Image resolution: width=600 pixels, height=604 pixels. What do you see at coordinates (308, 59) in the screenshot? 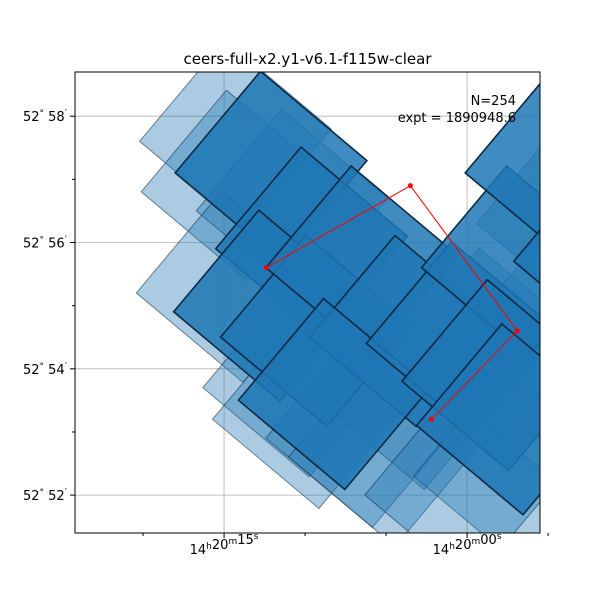
I see `chart-title: ceers-full-x2.y1-v6.1-f115w-clear` at bounding box center [308, 59].